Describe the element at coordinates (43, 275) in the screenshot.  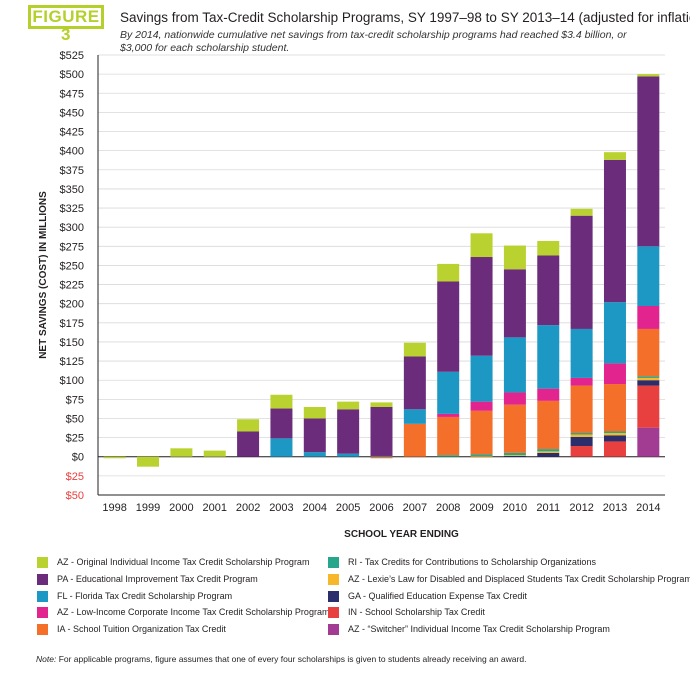
I see `y-axis-title: NET SAVINGS (COST) IN MILLIONS` at that location.